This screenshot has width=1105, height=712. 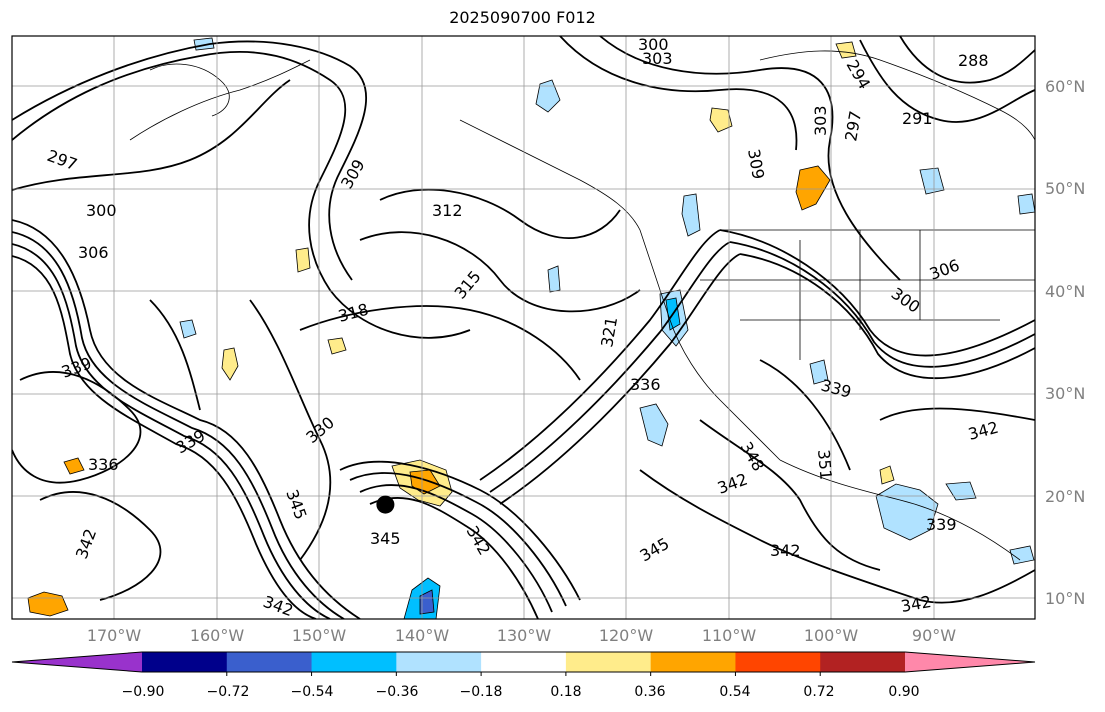 What do you see at coordinates (217, 635) in the screenshot?
I see `lon-label: 160°W` at bounding box center [217, 635].